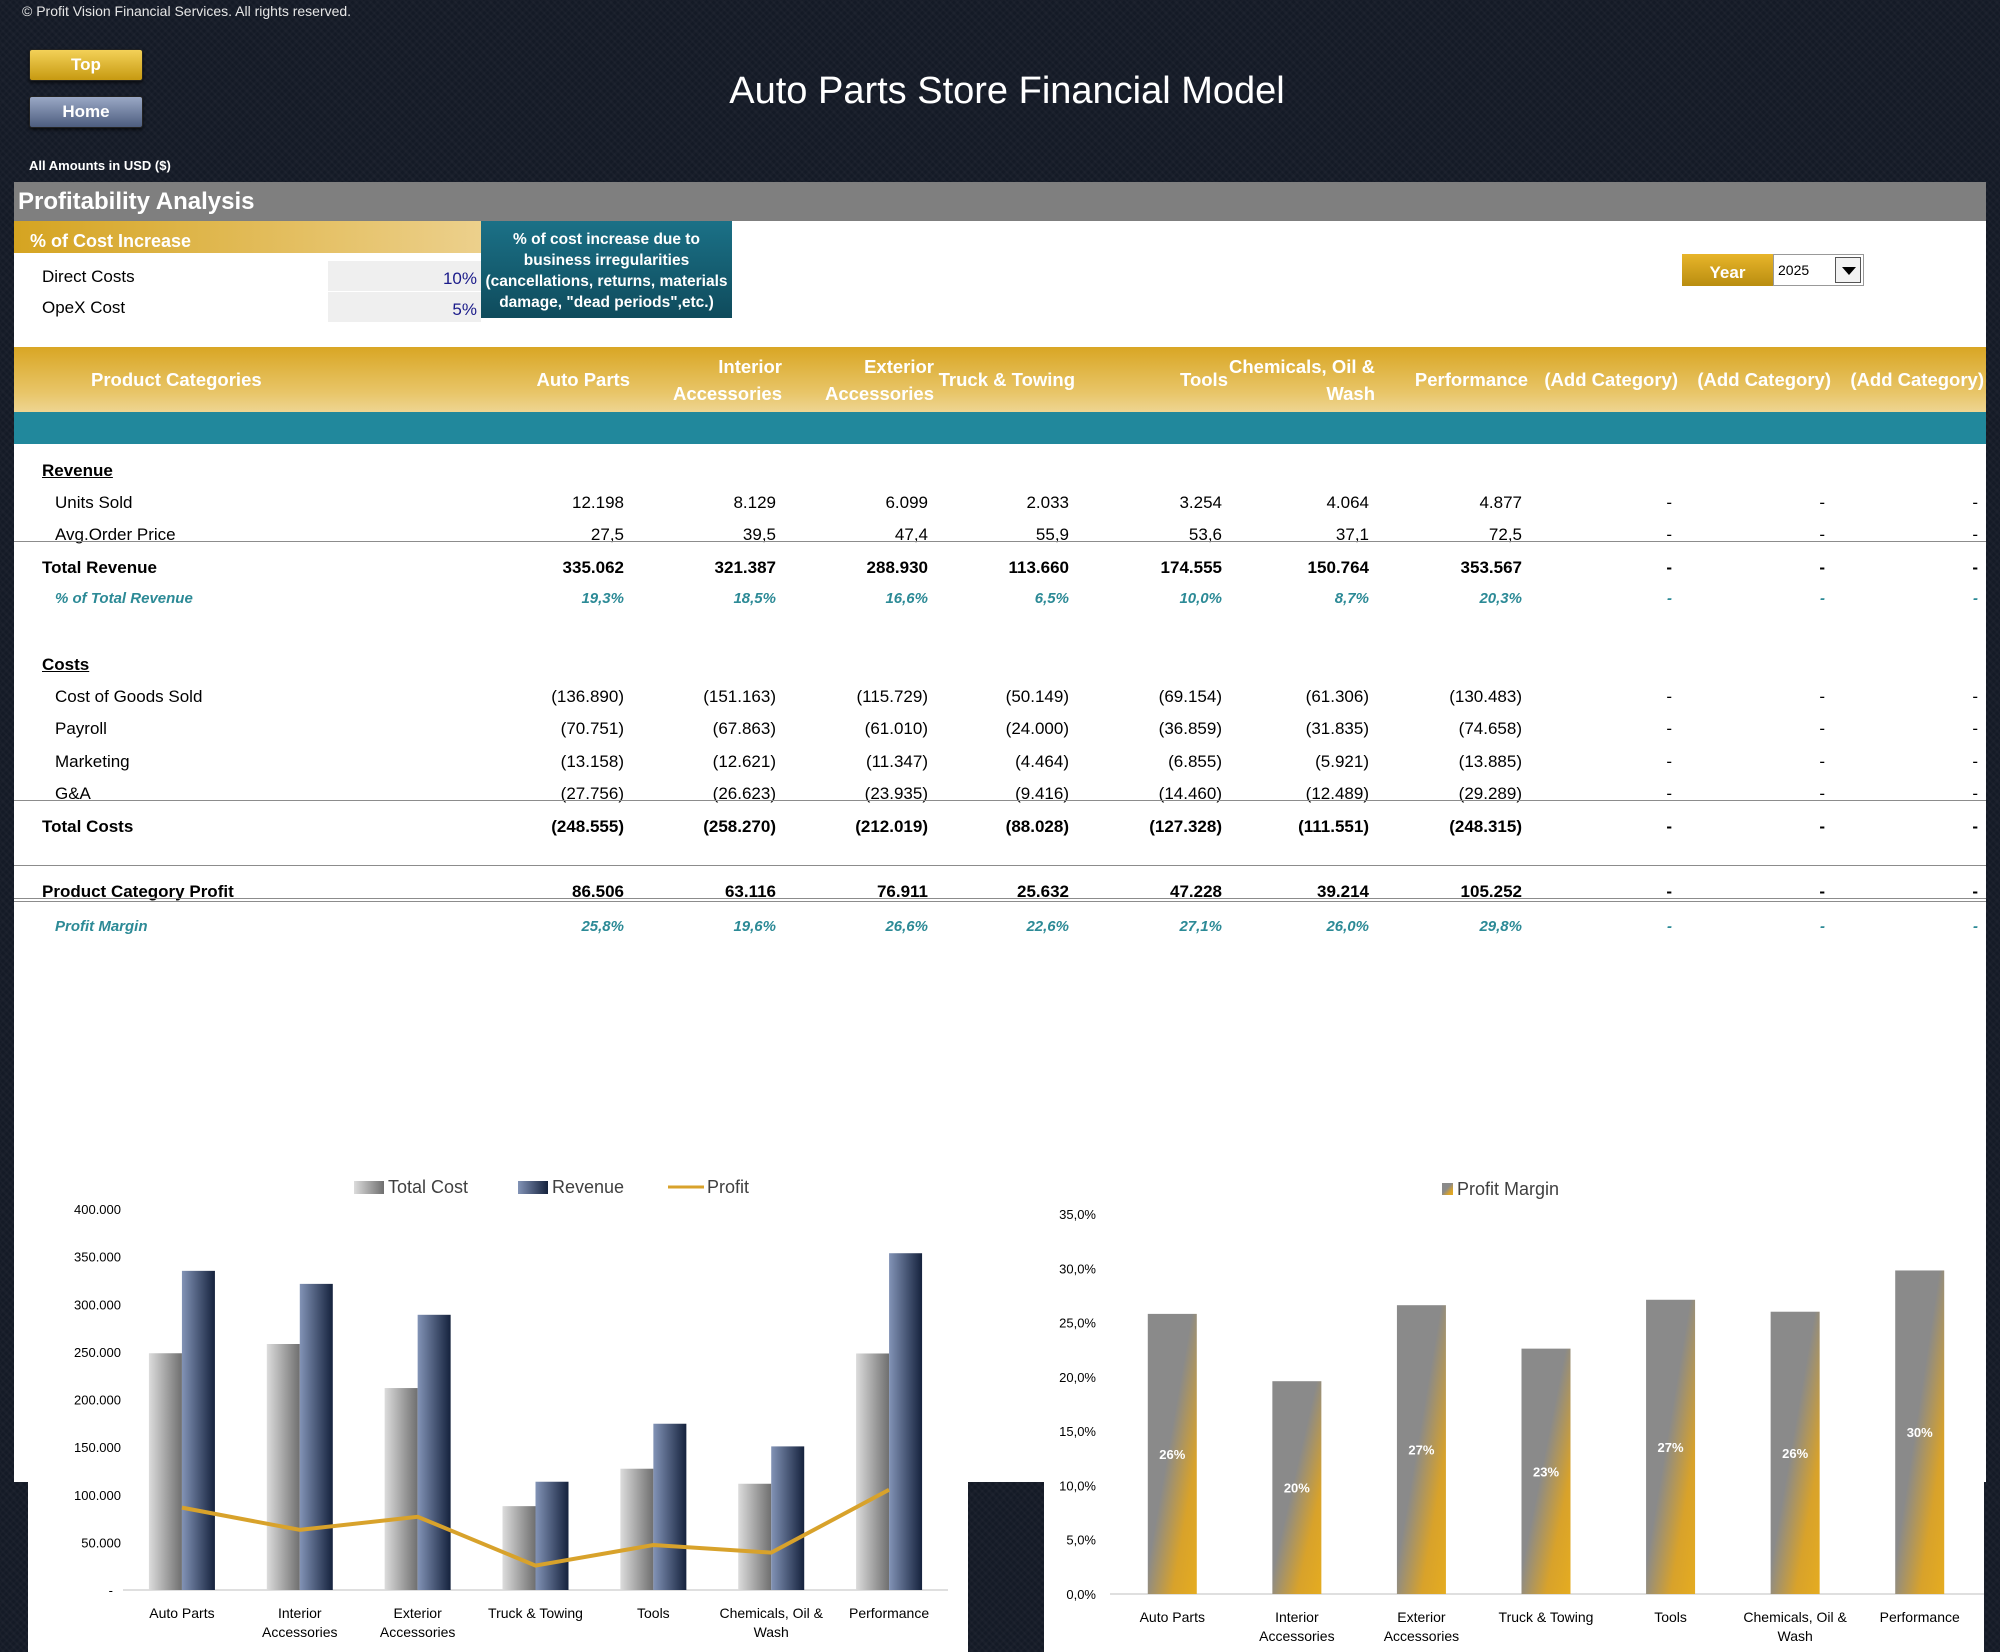  What do you see at coordinates (128, 697) in the screenshot?
I see `row-label: Cost of Goods Sold` at bounding box center [128, 697].